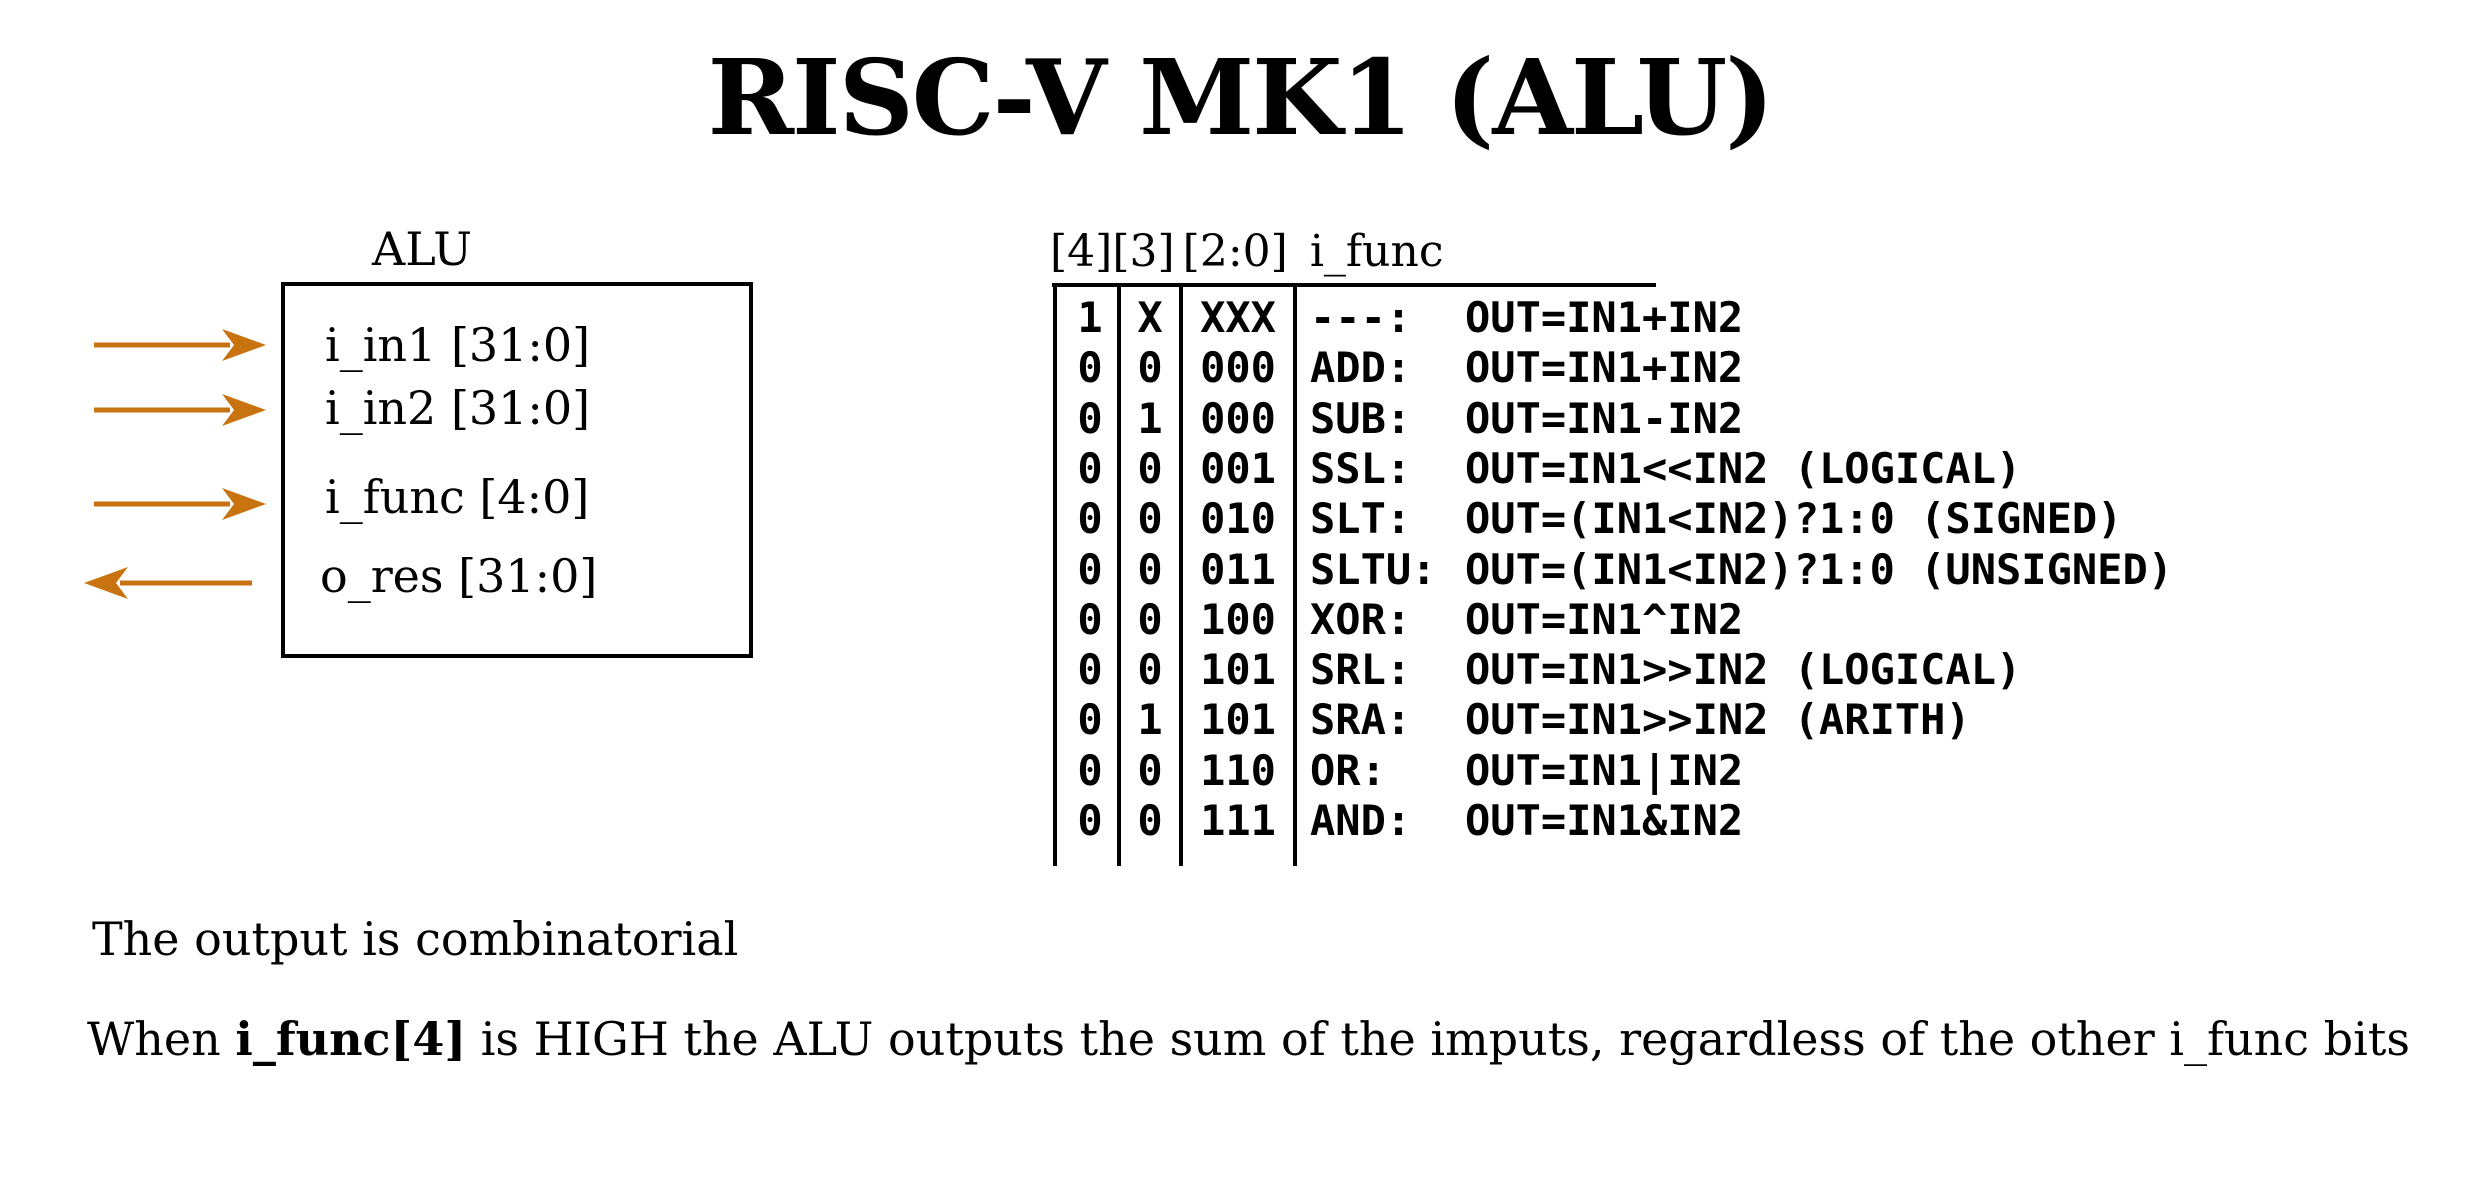 The height and width of the screenshot is (1181, 2480). Describe the element at coordinates (1604, 820) in the screenshot. I see `expression-cell: OUT=IN1&IN2` at that location.